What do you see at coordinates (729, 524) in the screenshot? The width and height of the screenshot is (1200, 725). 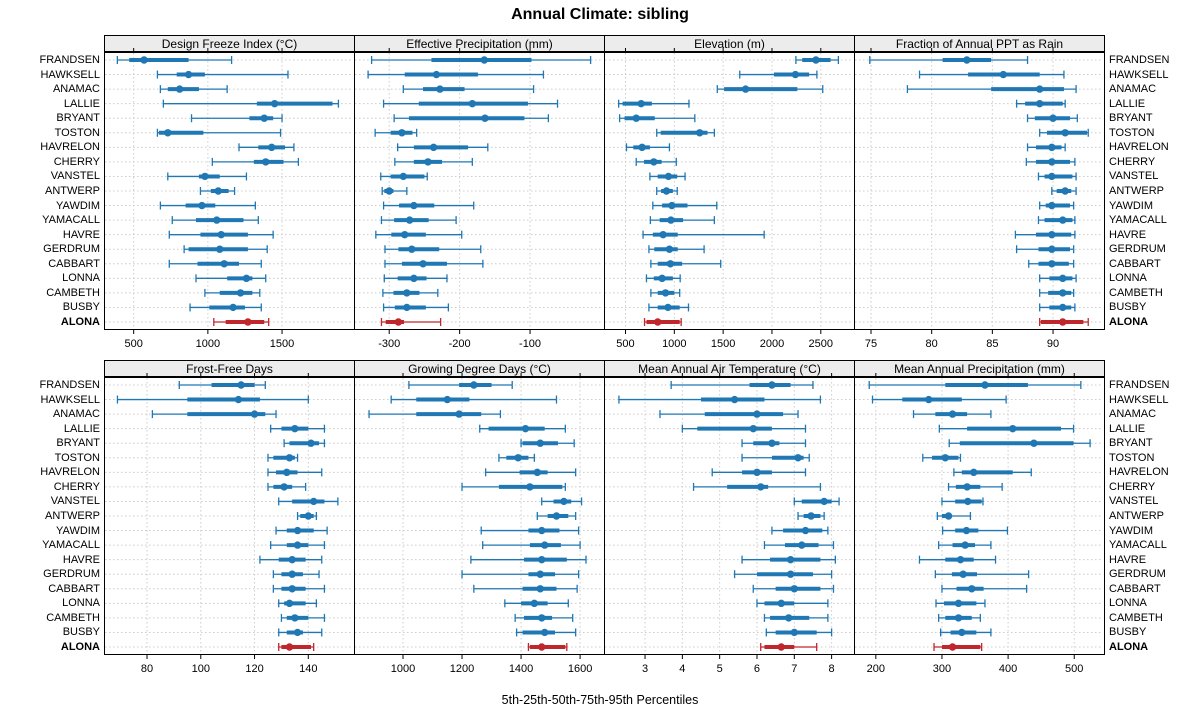 I see `panel-mean-annual-air-temperature-c: 3 4 5 6 7 8` at bounding box center [729, 524].